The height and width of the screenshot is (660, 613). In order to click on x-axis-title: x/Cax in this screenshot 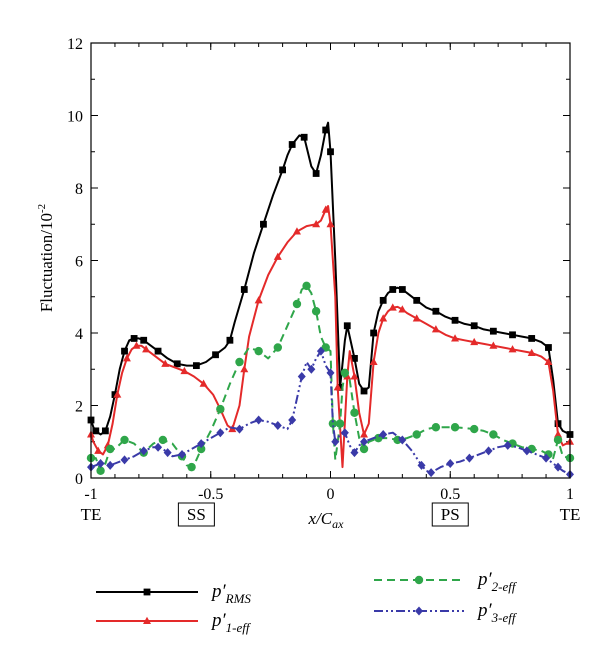, I will do `click(326, 520)`.